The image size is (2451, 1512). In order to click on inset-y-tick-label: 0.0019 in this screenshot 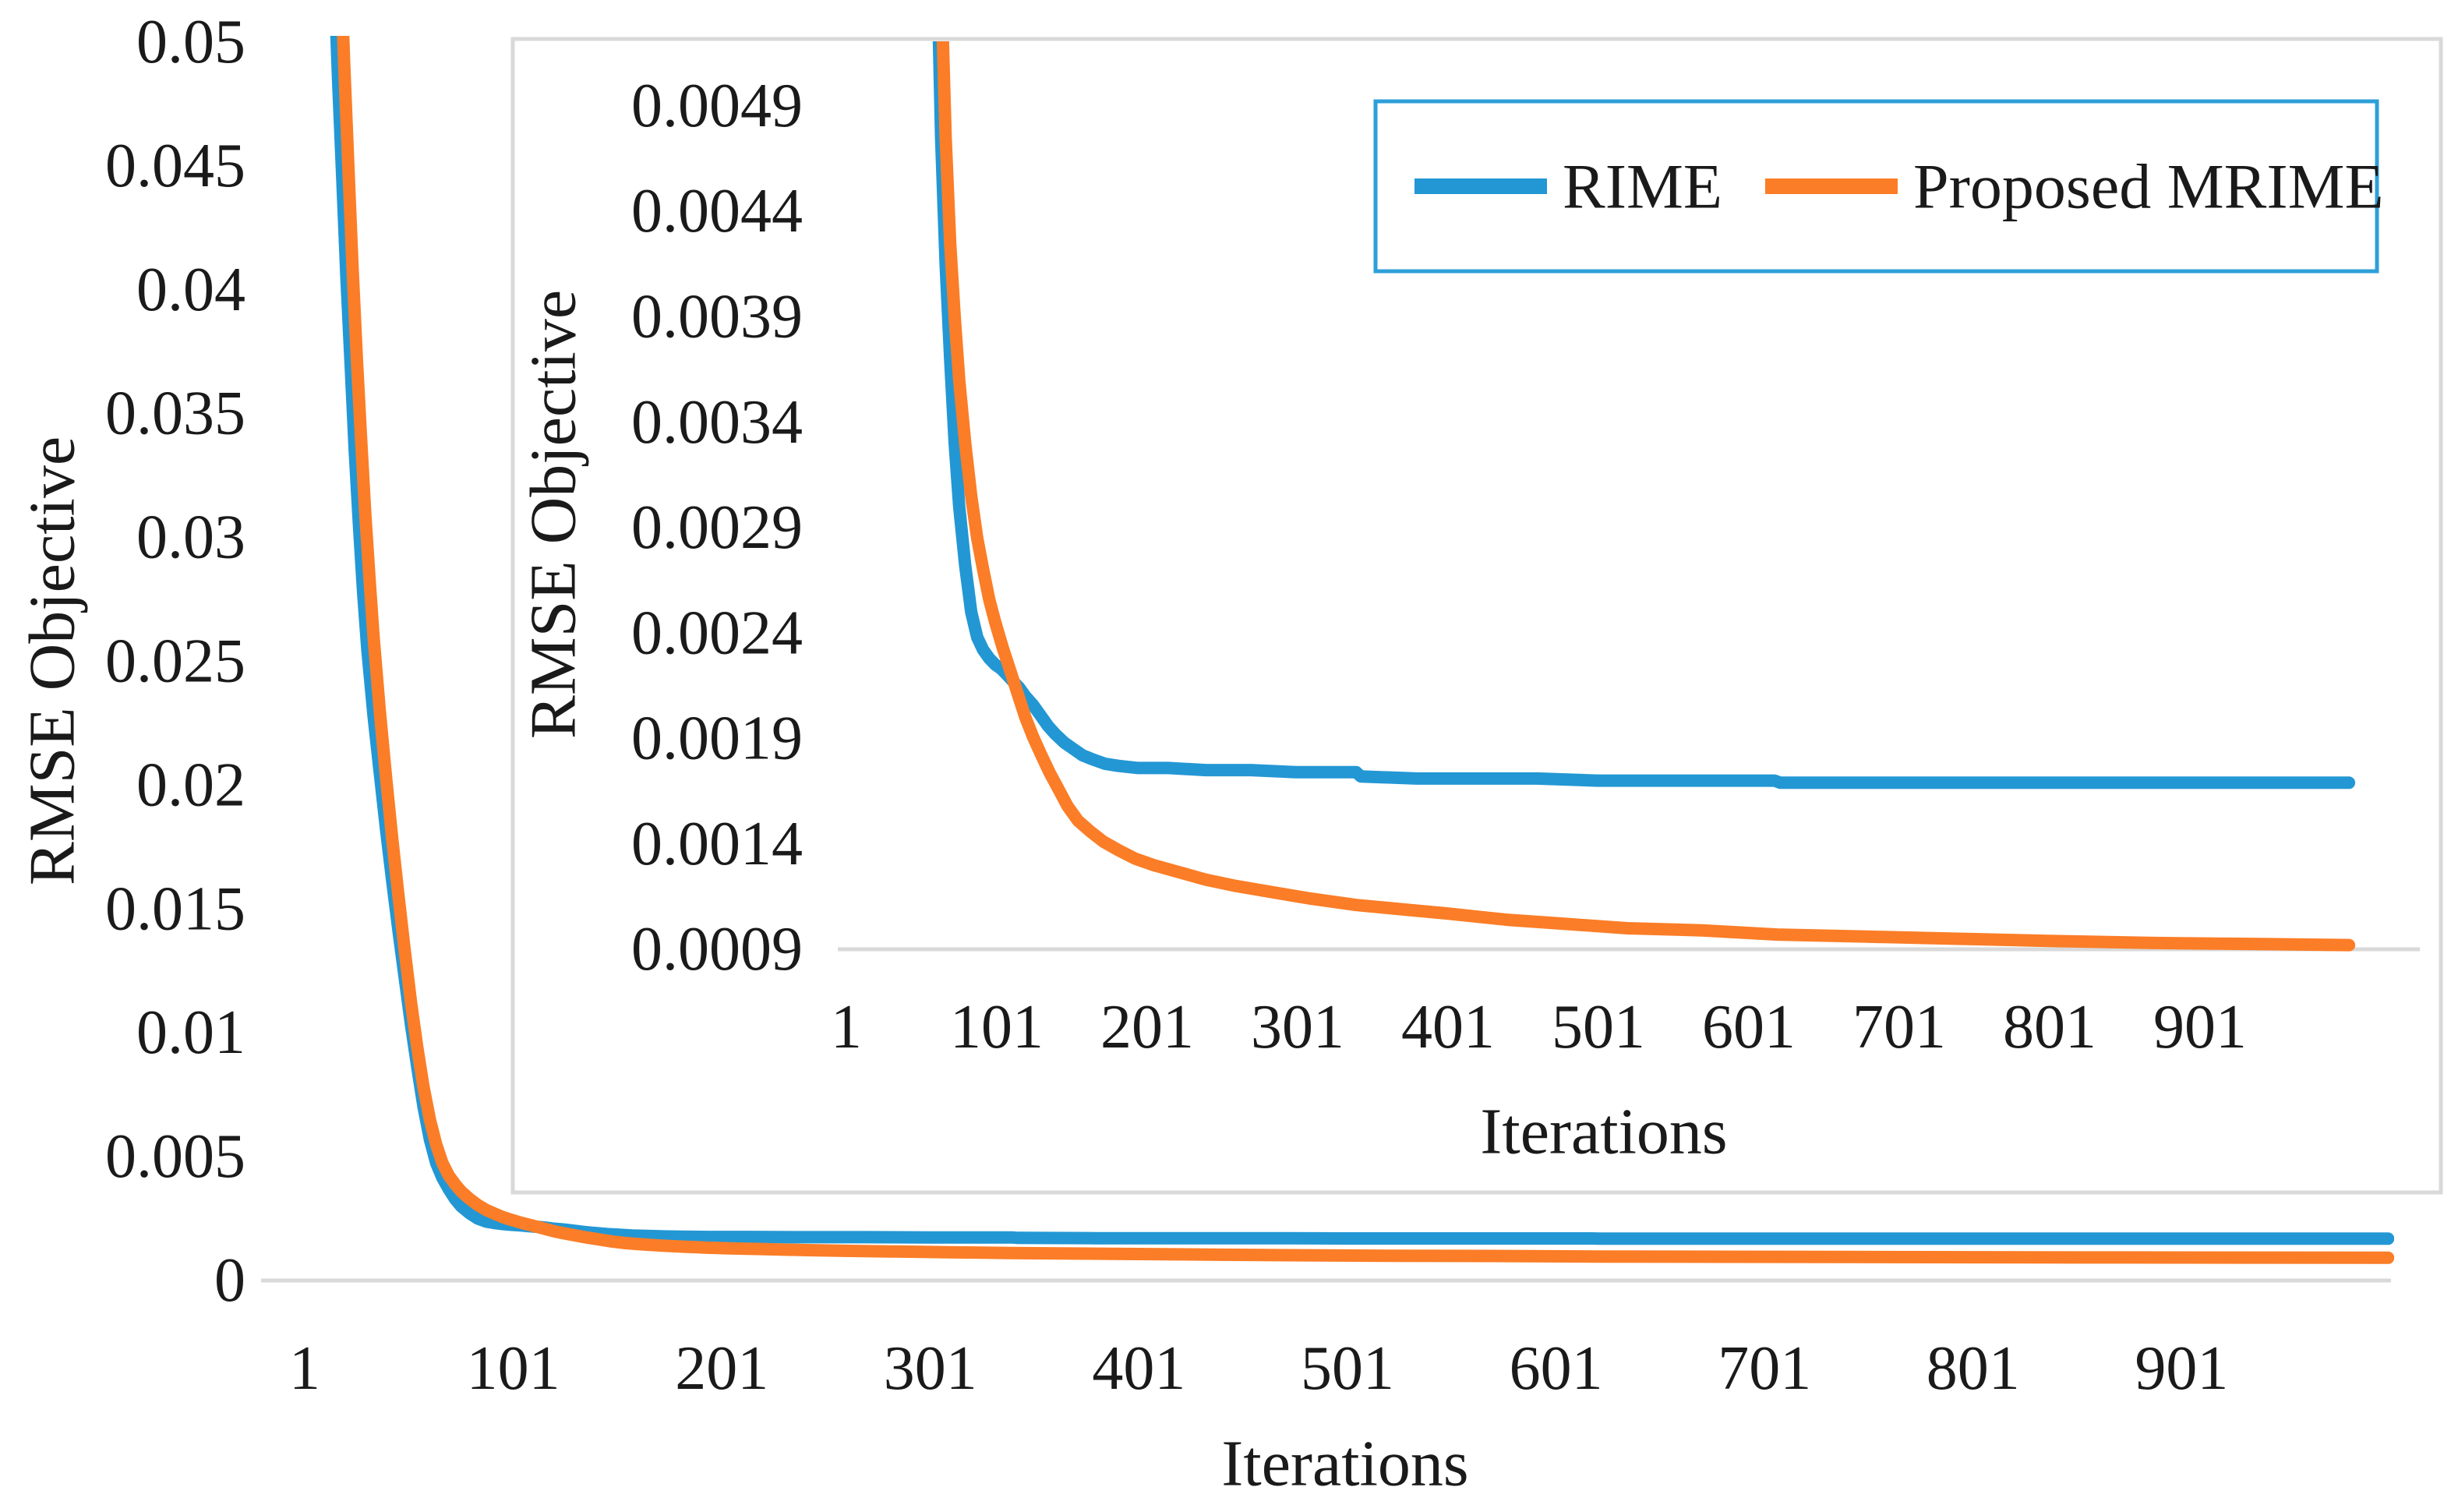, I will do `click(717, 739)`.